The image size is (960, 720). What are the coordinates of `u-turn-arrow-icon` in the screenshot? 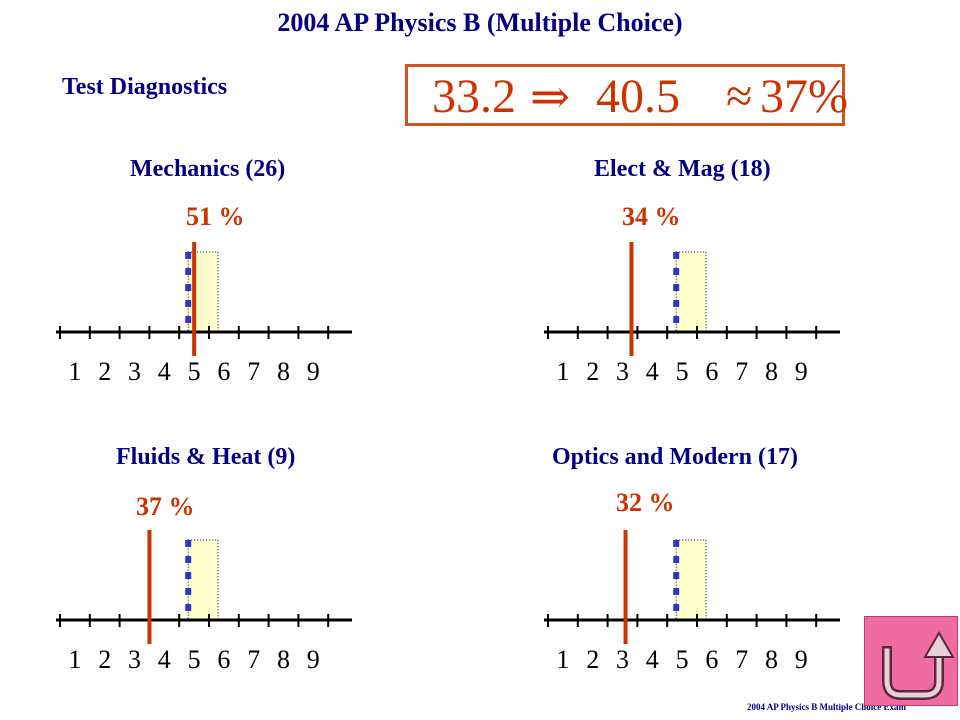 It's located at (918, 665).